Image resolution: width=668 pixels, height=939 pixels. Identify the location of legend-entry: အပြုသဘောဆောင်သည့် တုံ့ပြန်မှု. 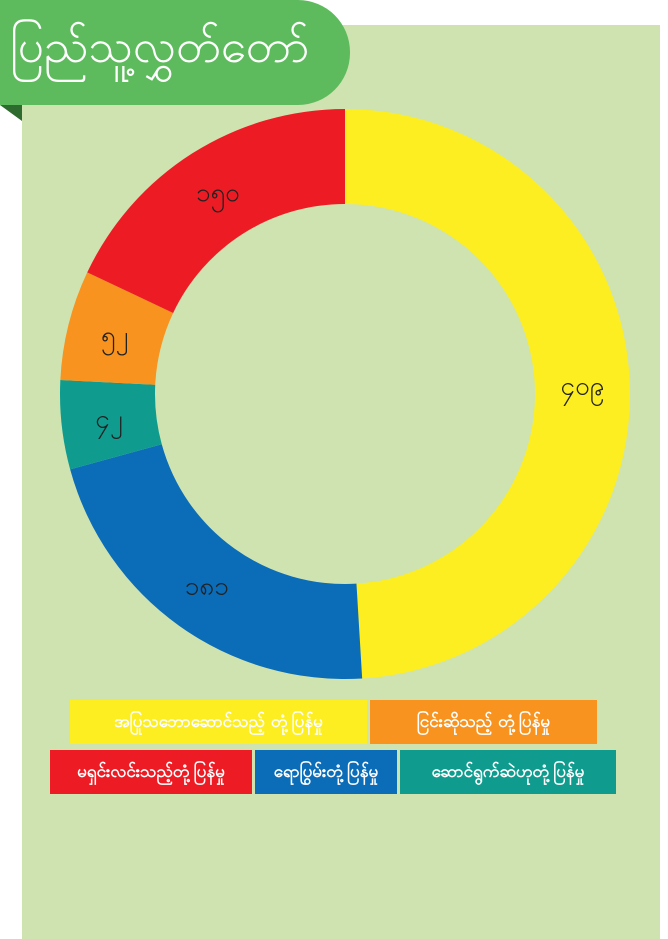
(218, 722).